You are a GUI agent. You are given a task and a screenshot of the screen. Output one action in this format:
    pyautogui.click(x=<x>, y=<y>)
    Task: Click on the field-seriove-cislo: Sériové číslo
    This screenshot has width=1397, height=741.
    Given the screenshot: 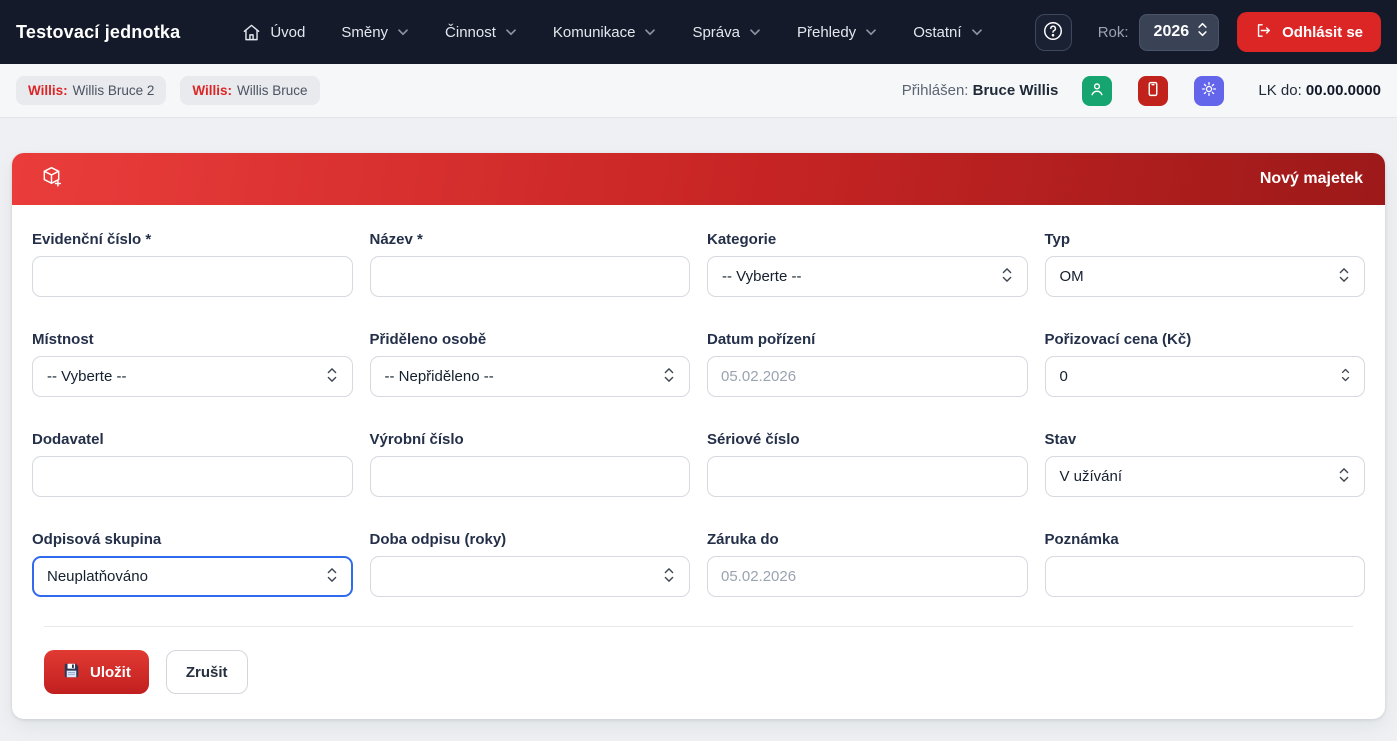 What is the action you would take?
    pyautogui.click(x=867, y=464)
    